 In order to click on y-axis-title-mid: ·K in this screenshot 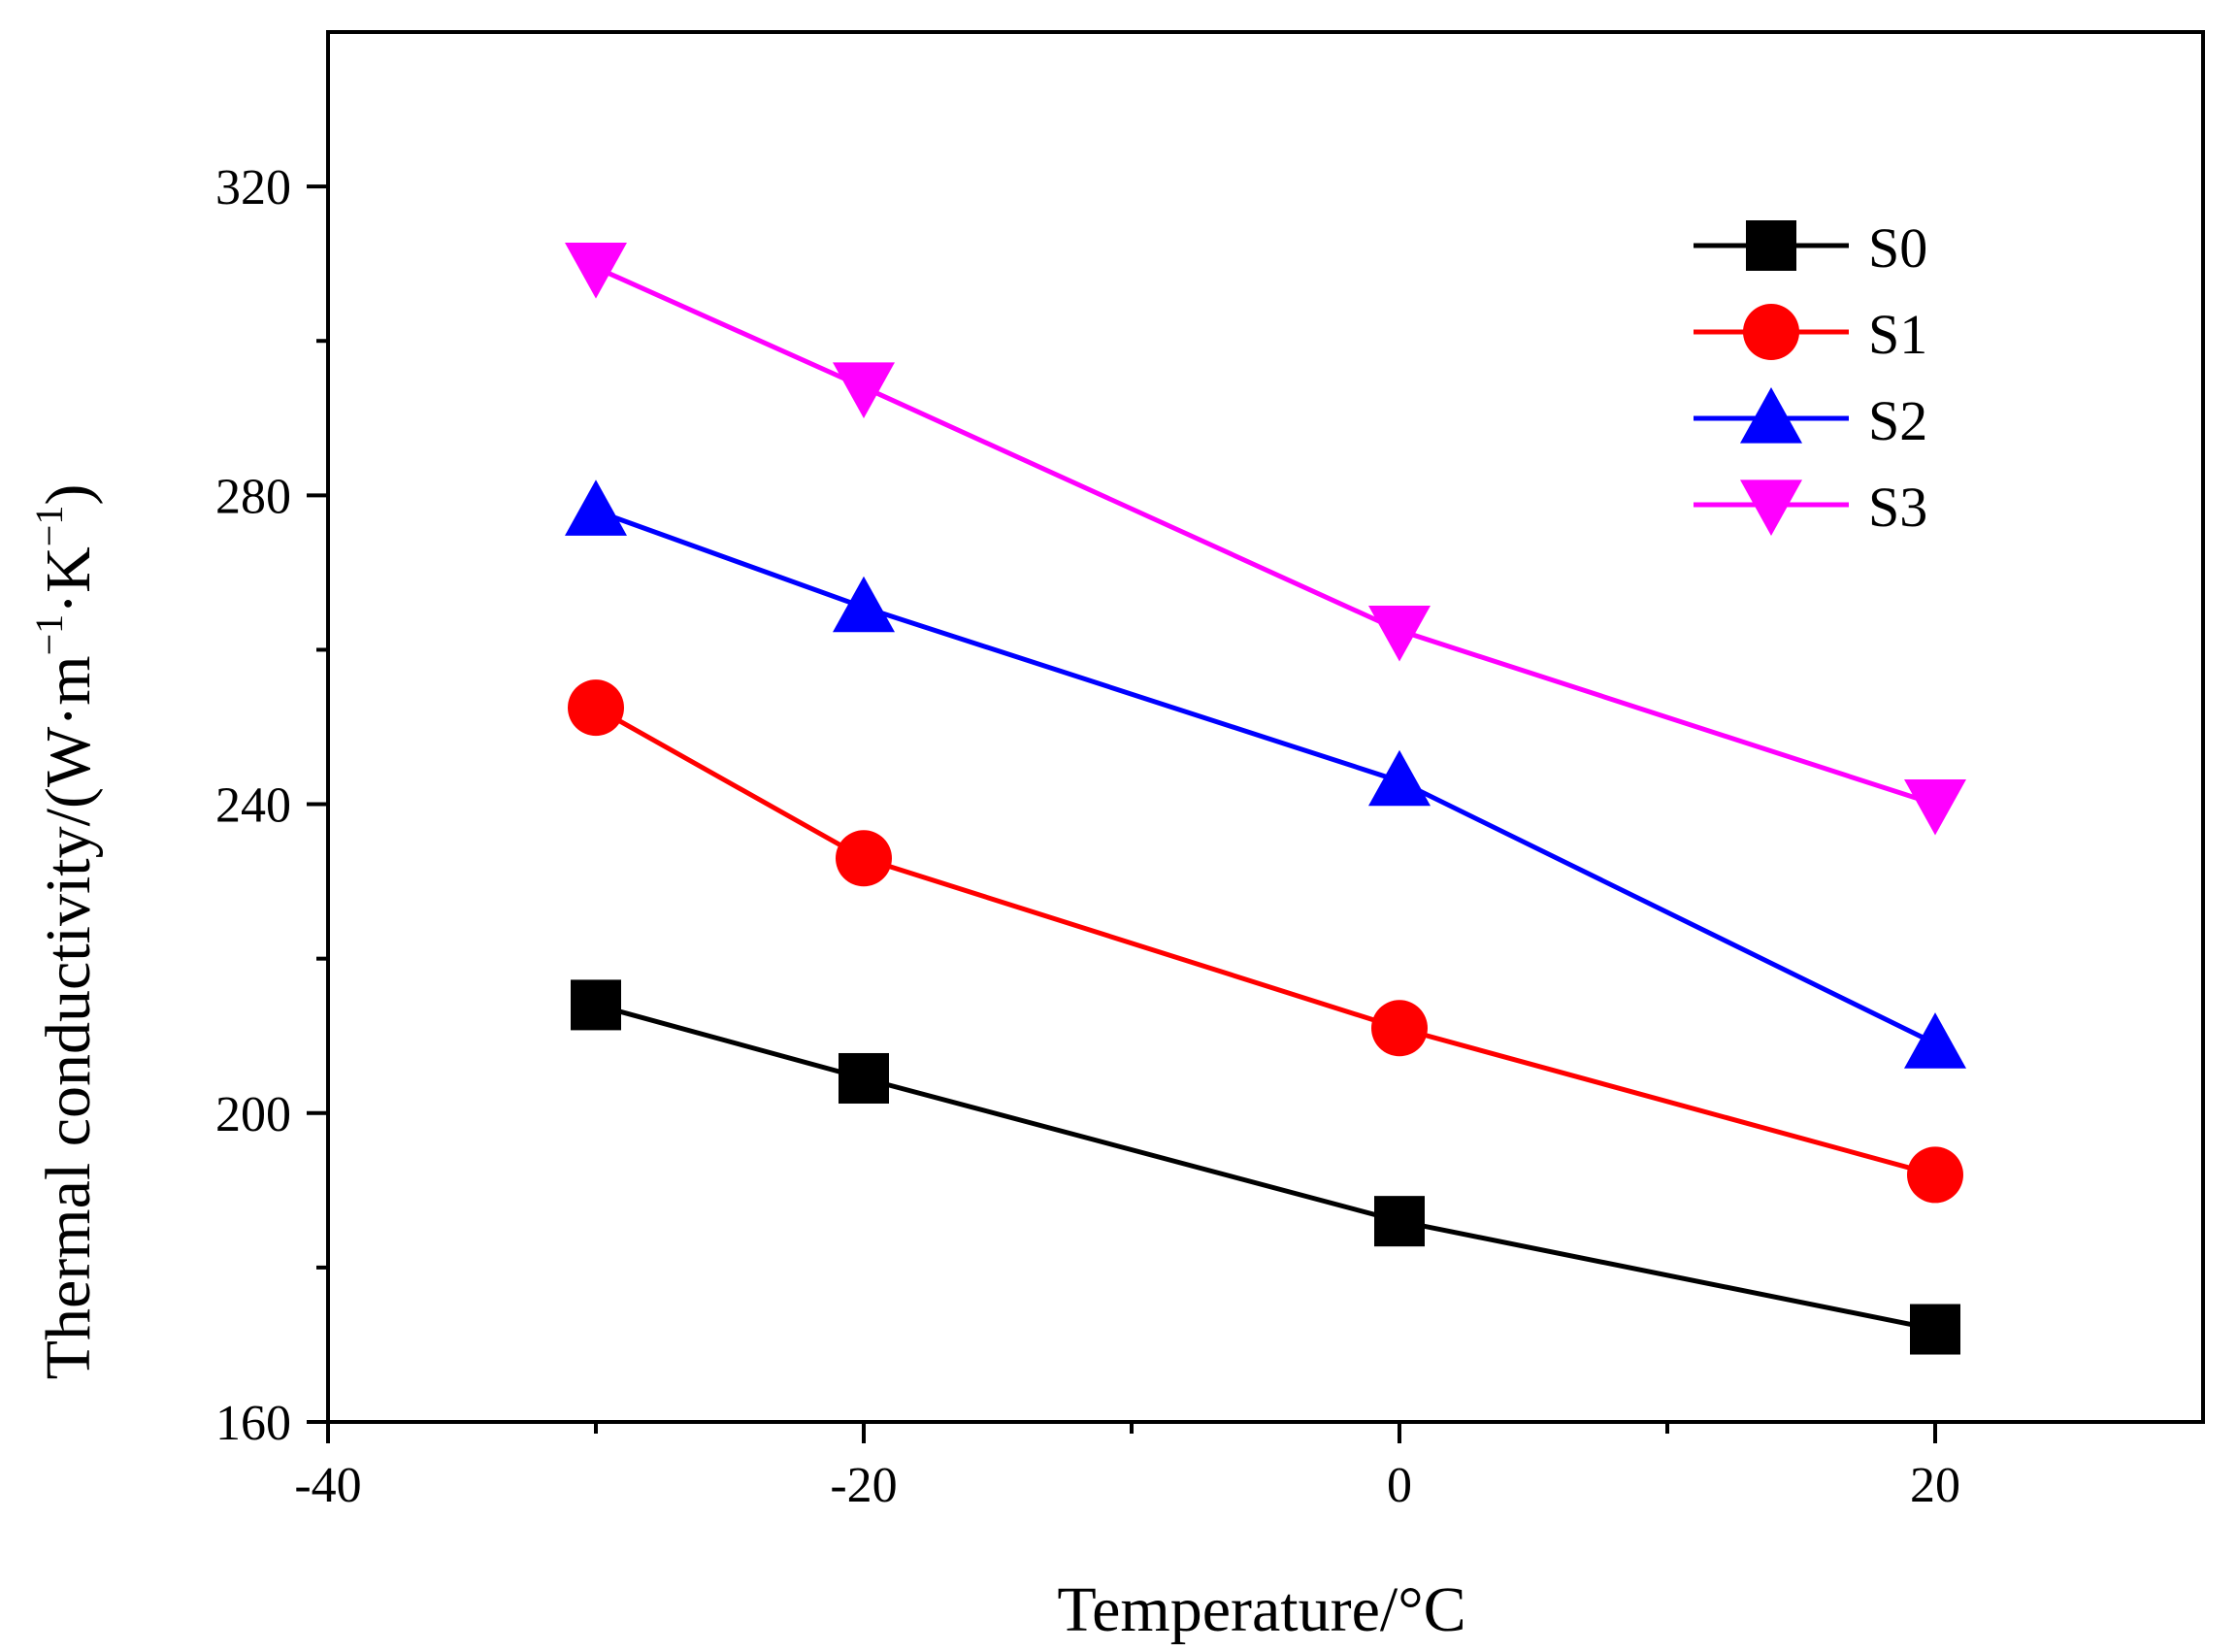, I will do `click(68, 580)`.